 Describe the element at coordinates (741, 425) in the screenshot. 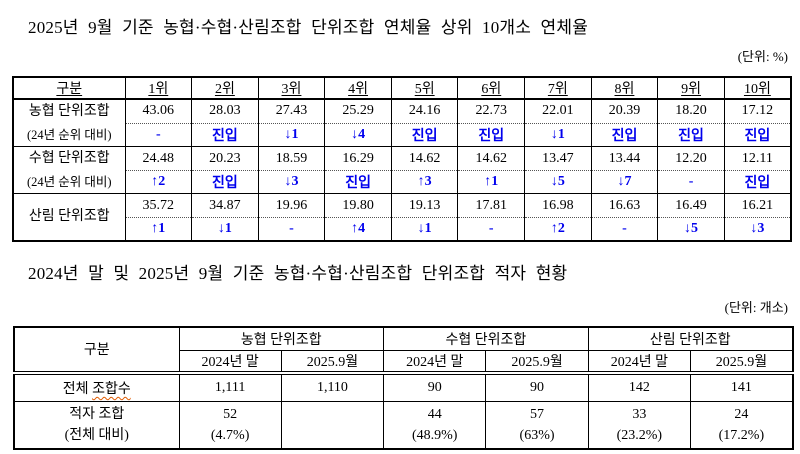

I see `deficit-value-cell: 24 (17.2%)` at that location.